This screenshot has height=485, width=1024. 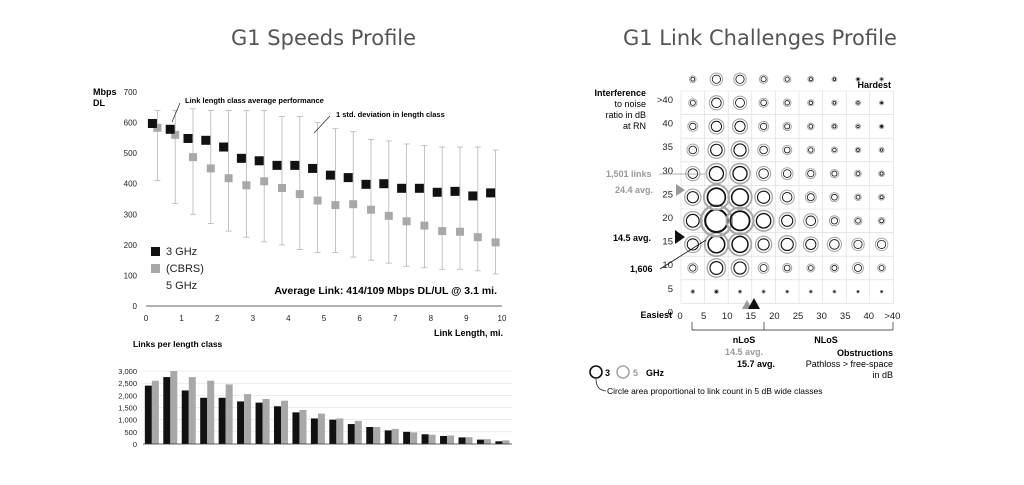 What do you see at coordinates (634, 190) in the screenshot?
I see `avg-5ghz-inr: 24.4 avg.` at bounding box center [634, 190].